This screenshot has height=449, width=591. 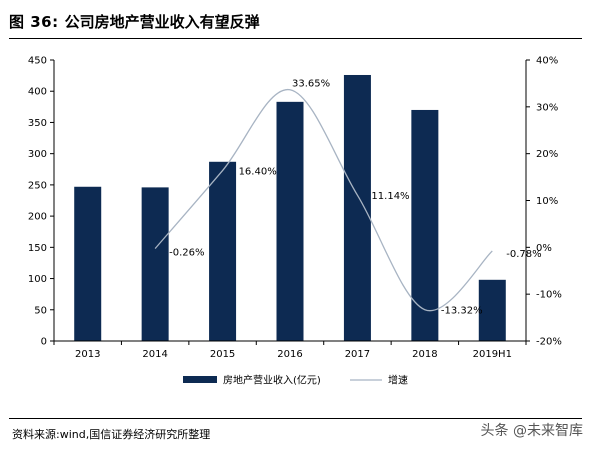 What do you see at coordinates (37, 92) in the screenshot?
I see `left-tick-label: 400` at bounding box center [37, 92].